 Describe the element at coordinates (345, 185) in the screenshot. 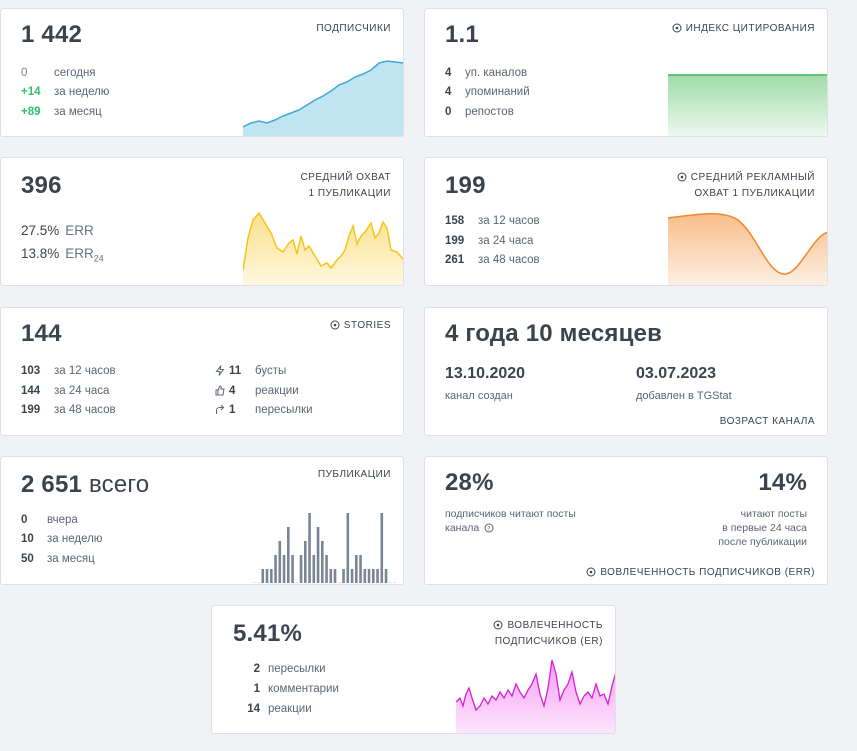

I see `avg-reach-label: СРЕДНИЙ ОХВАТ 1 ПУБЛИКАЦИИ` at that location.